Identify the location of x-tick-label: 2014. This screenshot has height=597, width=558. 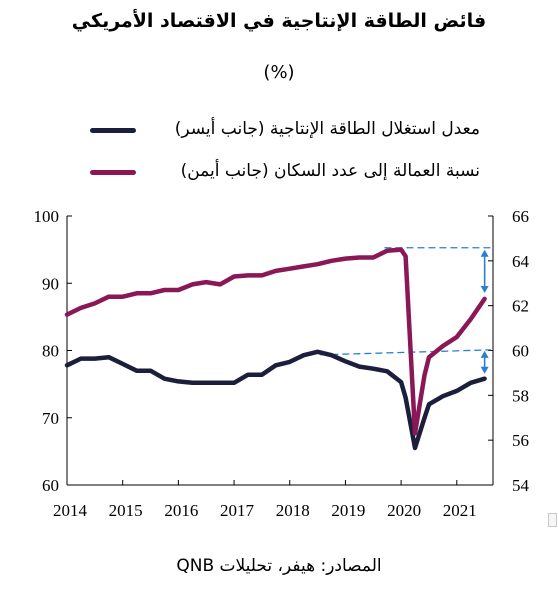
(70, 510).